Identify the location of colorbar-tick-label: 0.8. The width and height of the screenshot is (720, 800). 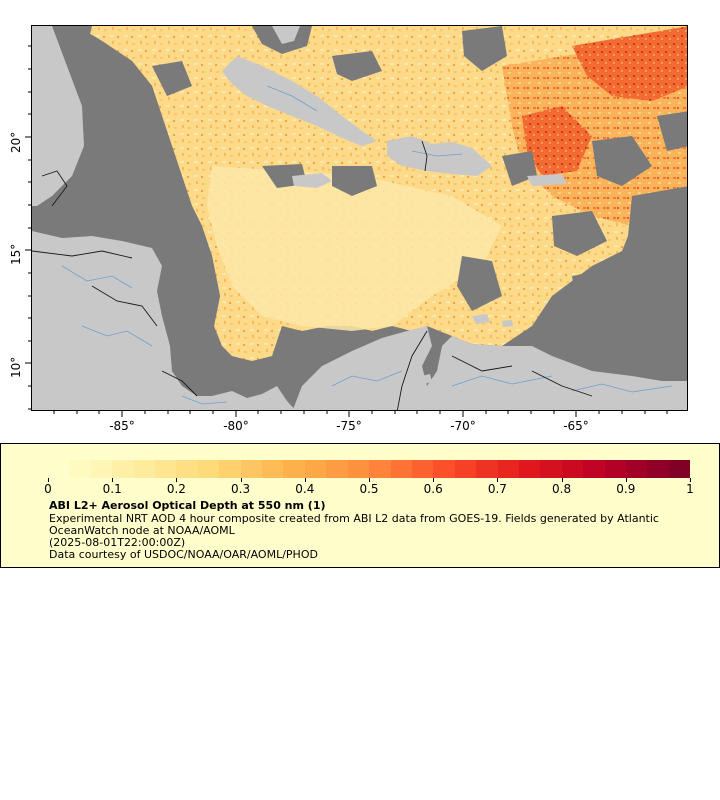
(562, 489).